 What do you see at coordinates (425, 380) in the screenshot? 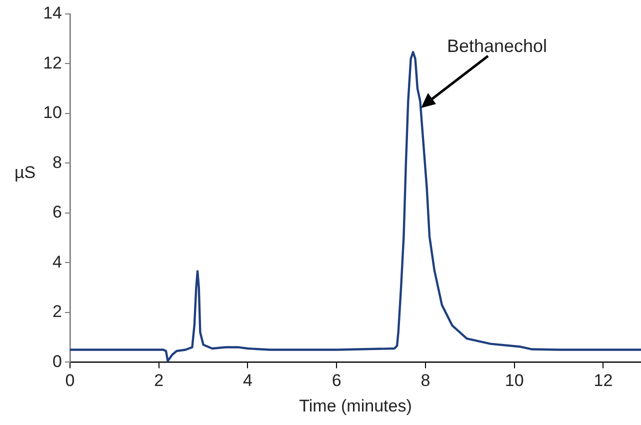
I see `x-tick-label: 8` at bounding box center [425, 380].